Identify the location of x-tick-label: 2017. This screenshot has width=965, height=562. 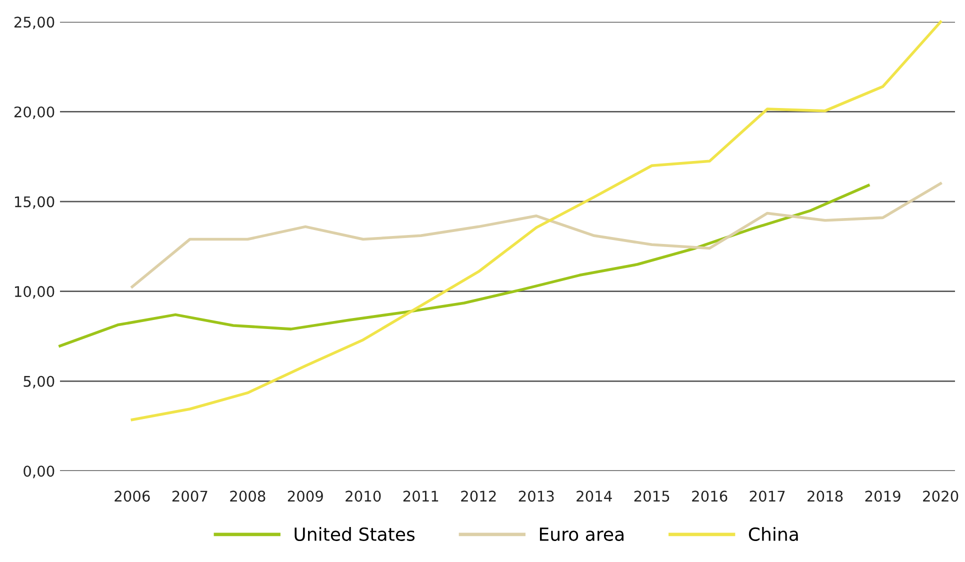
(767, 496).